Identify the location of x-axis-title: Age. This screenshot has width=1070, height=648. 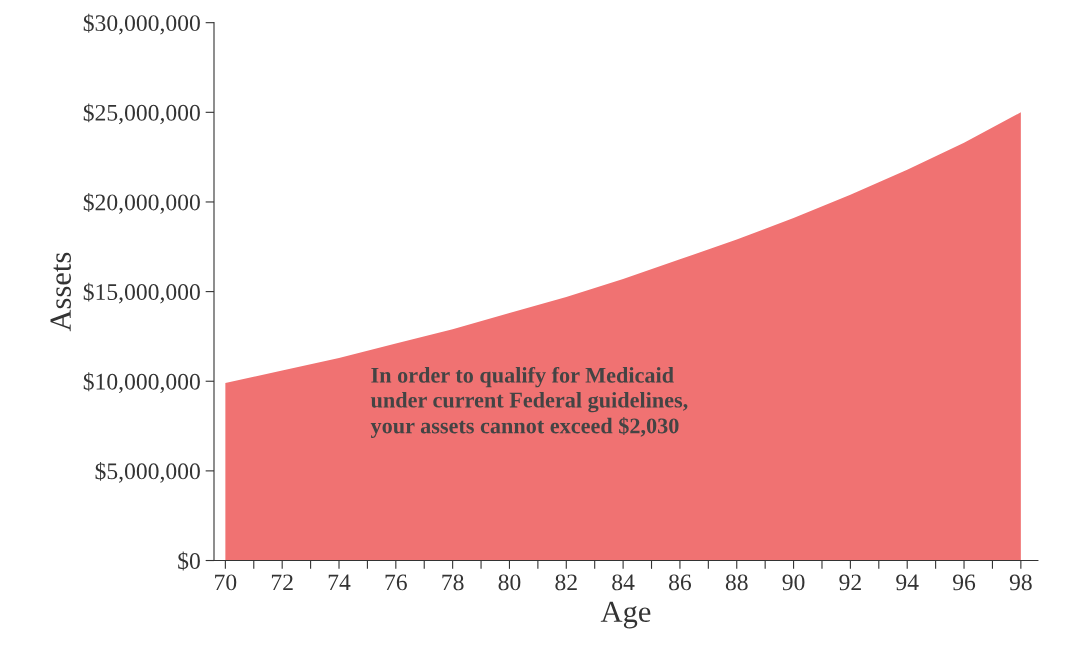
(625, 615).